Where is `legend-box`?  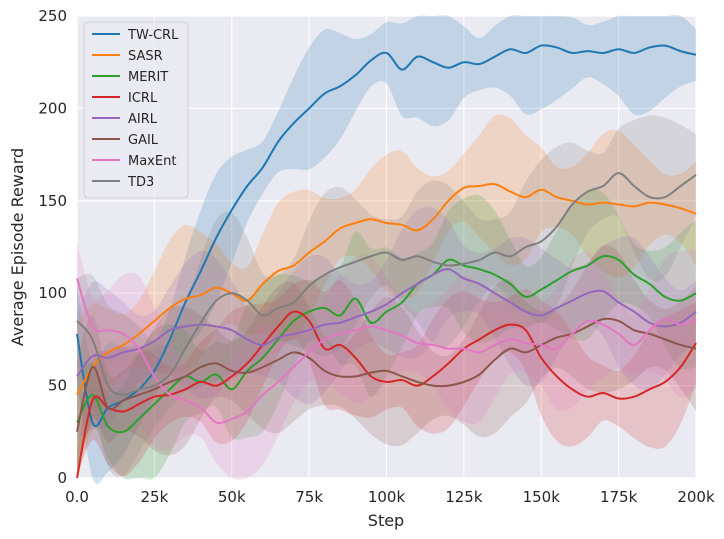 legend-box is located at coordinates (136, 110).